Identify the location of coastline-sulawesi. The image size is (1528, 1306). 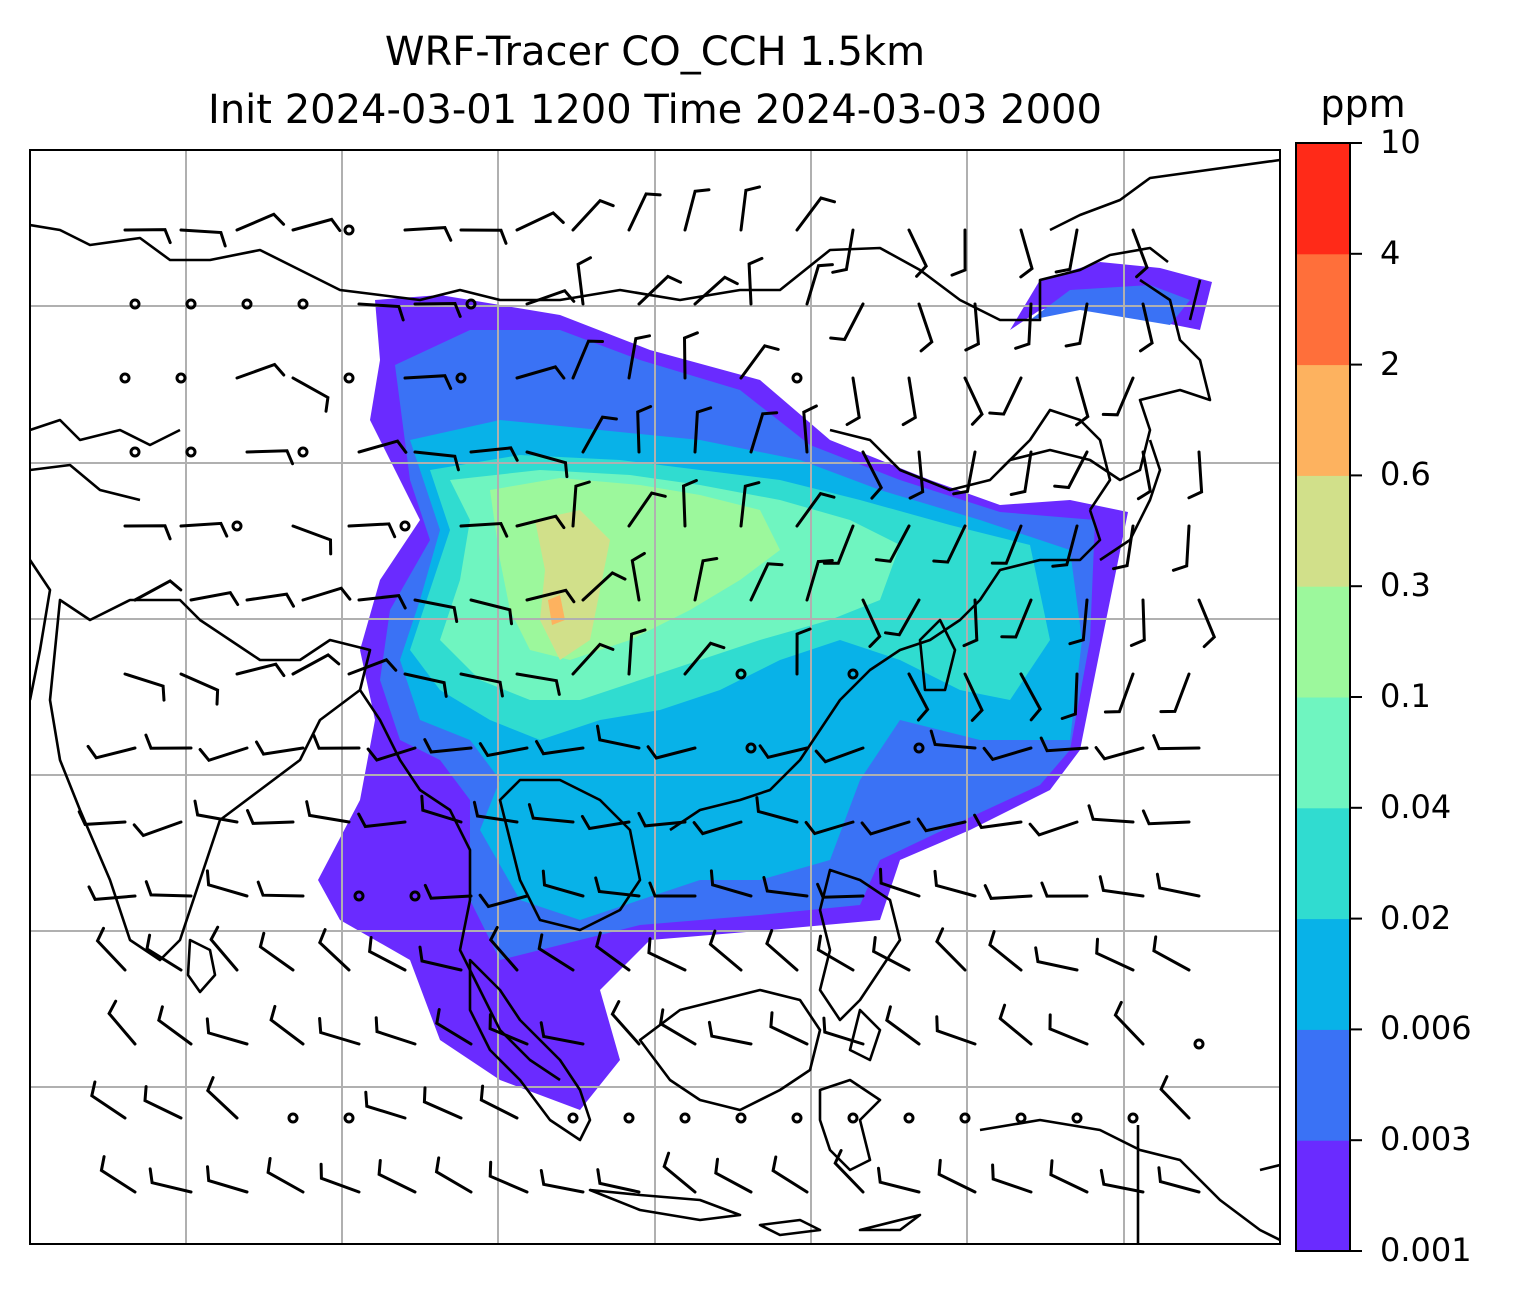
(850, 1125).